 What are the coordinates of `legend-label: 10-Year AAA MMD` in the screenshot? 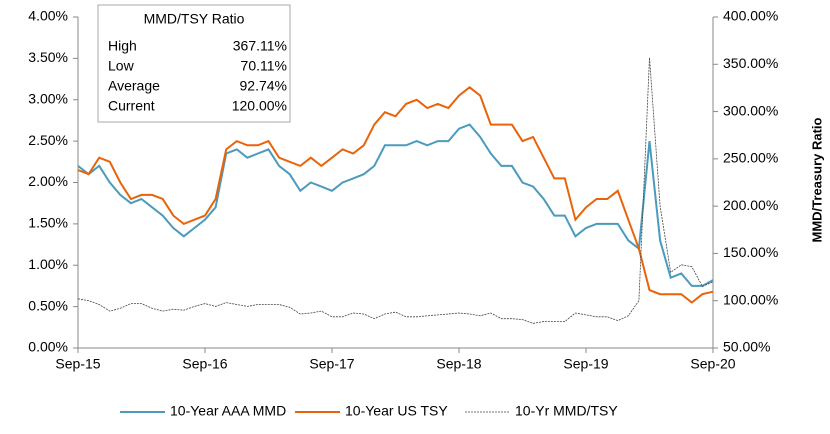 It's located at (228, 411).